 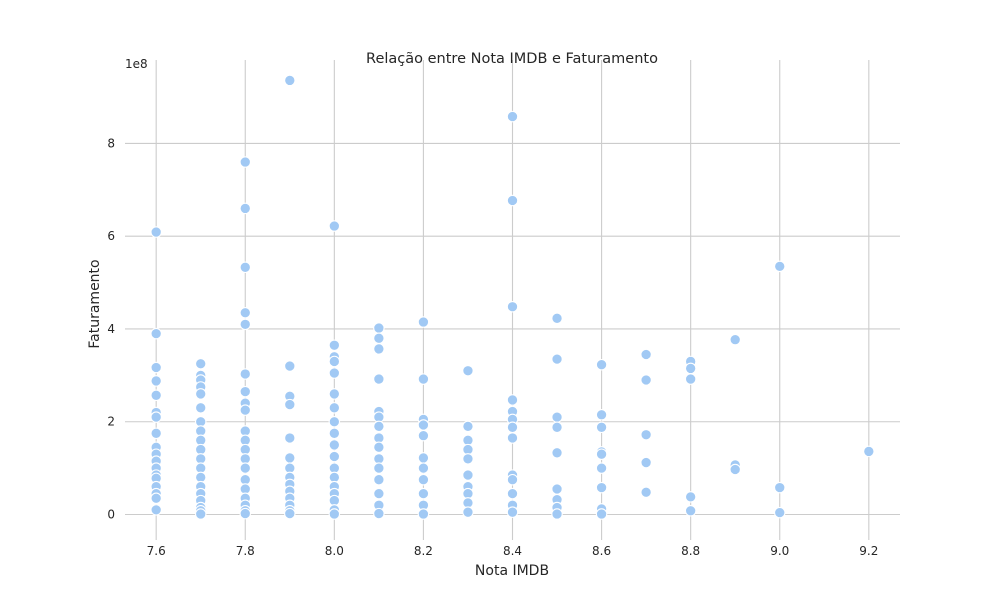 I want to click on y-tick-label: 6, so click(x=111, y=236).